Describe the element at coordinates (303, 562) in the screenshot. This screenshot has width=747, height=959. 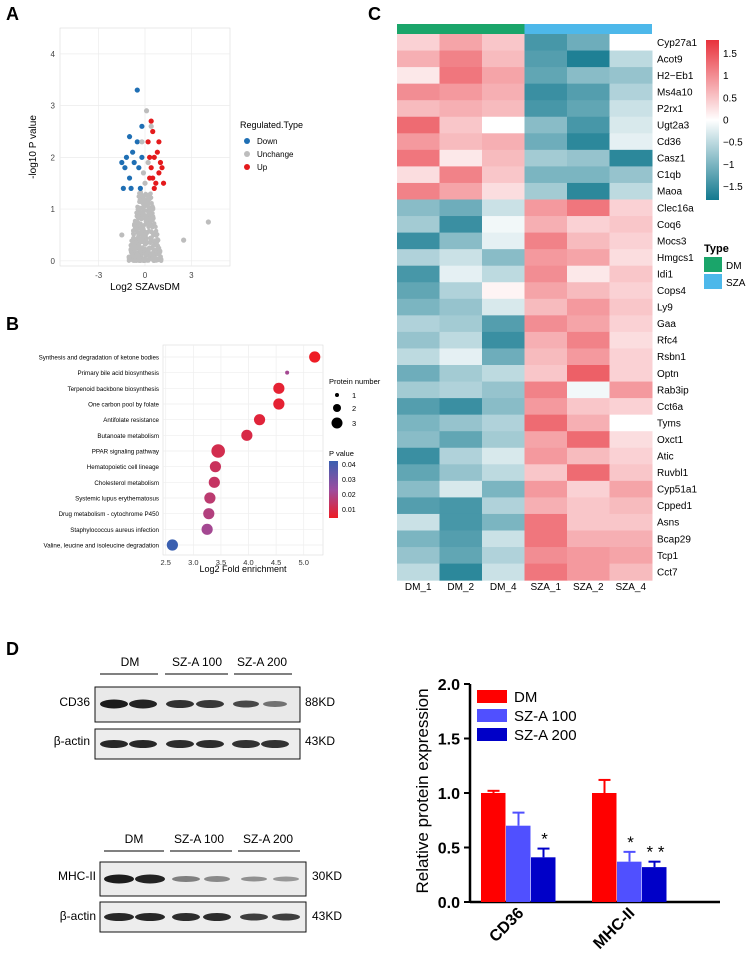
I see `bubble-x-tick: 5.0` at that location.